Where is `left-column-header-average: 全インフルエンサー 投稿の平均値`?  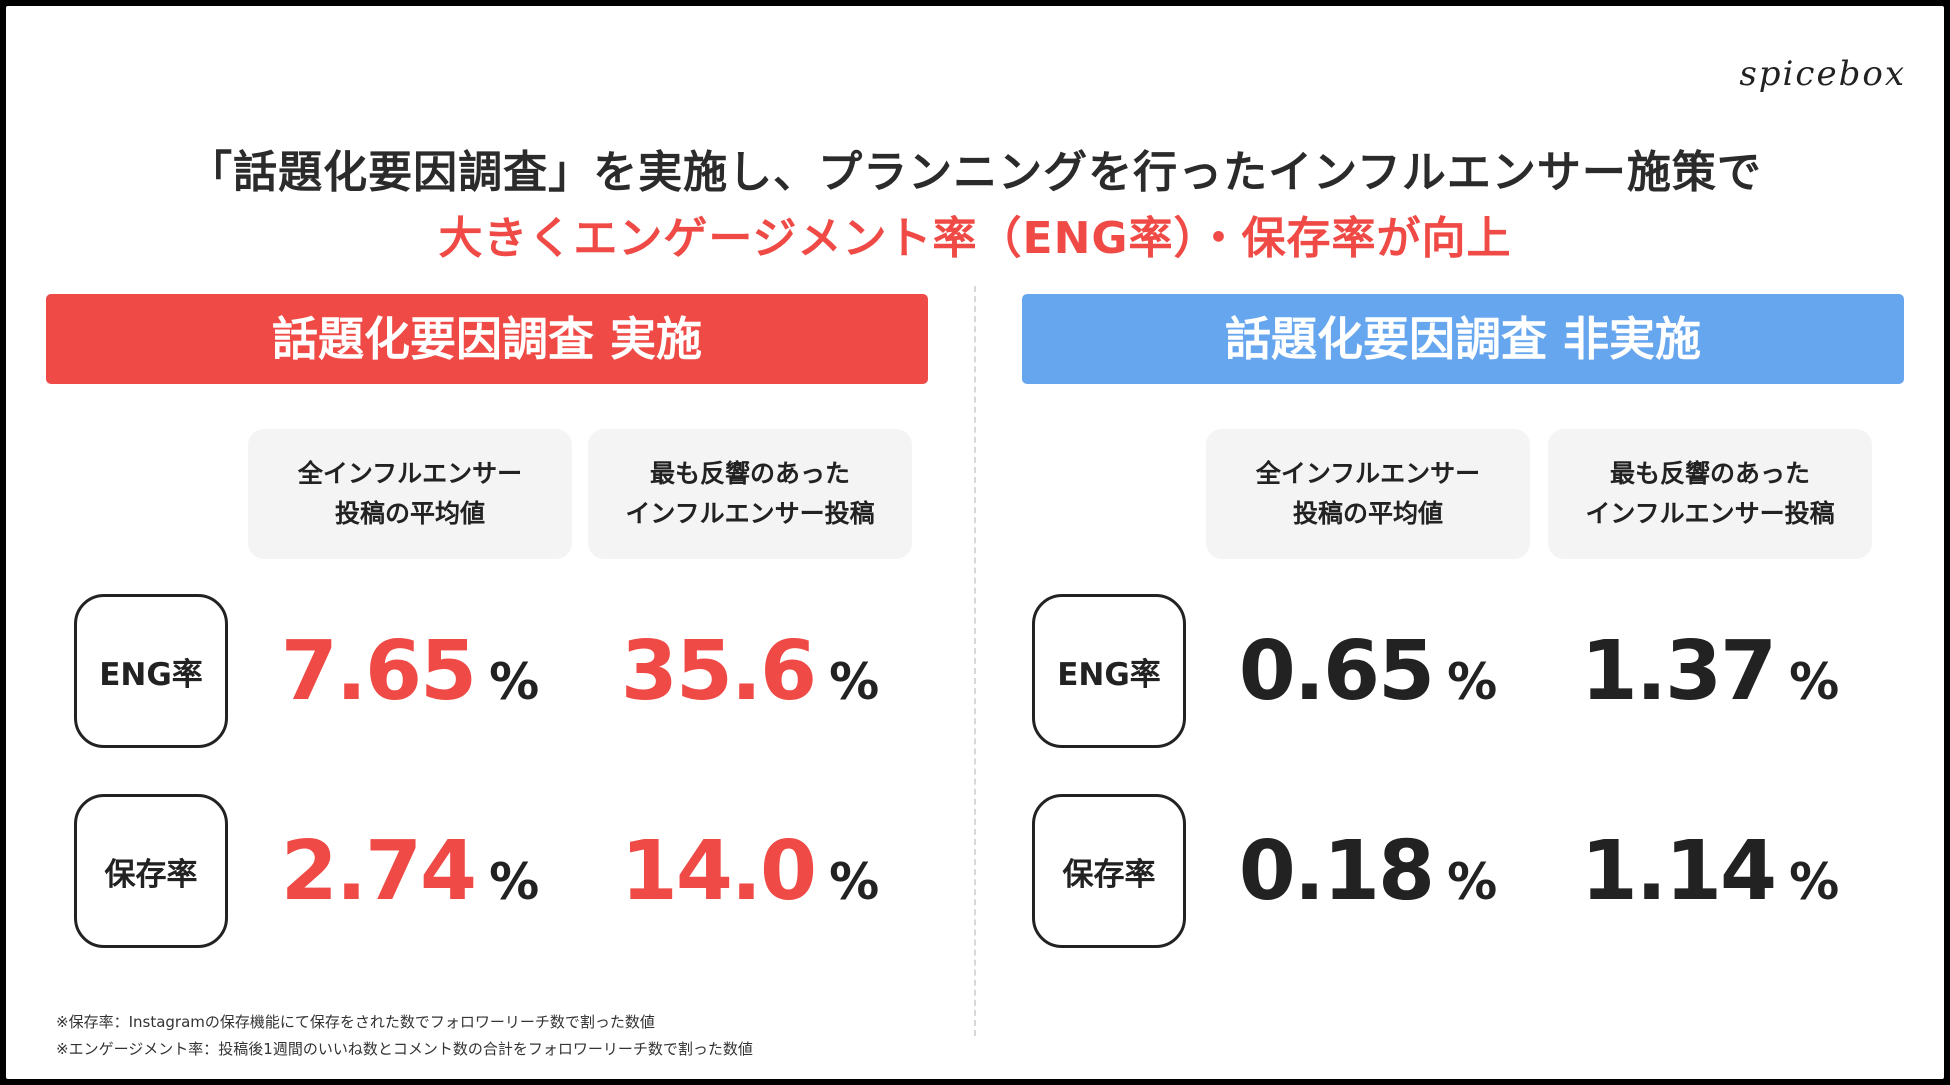 left-column-header-average: 全インフルエンサー 投稿の平均値 is located at coordinates (410, 494).